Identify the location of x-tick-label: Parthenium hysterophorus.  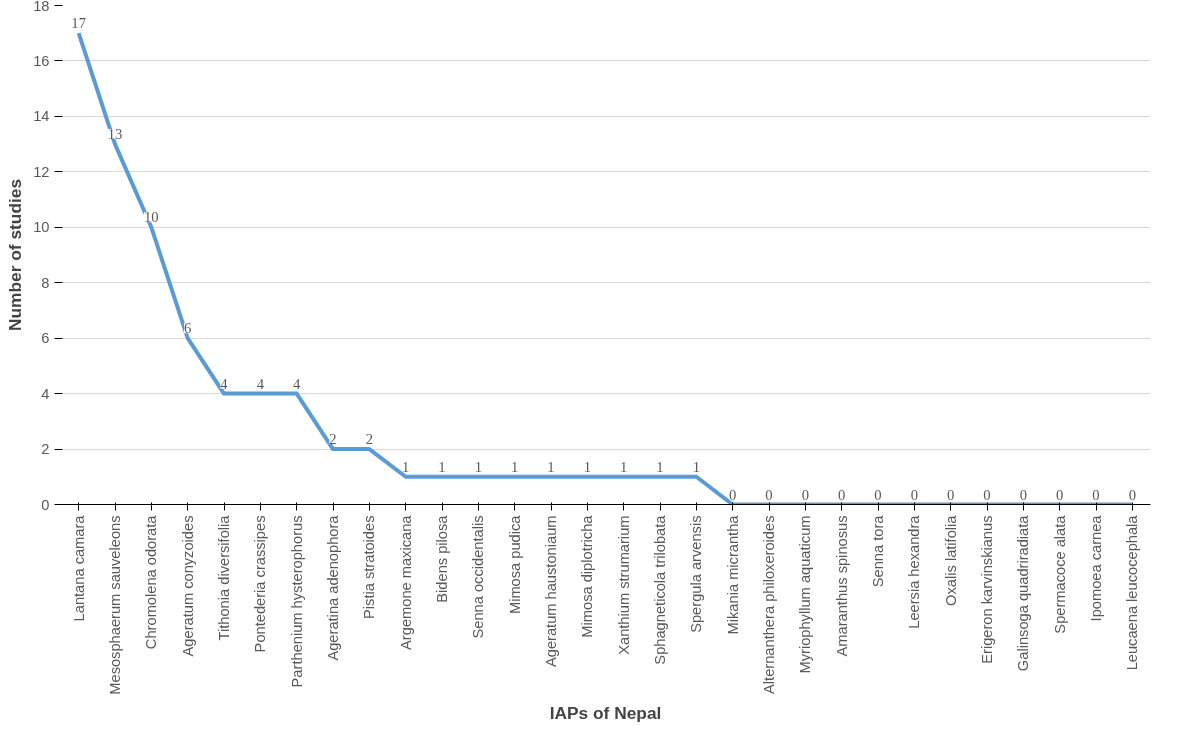
(296, 601).